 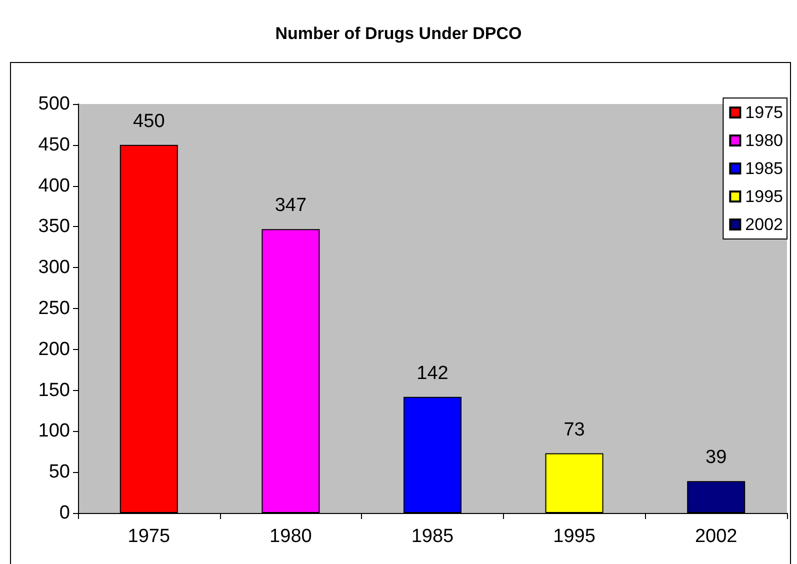 I want to click on y-tick-label: 150, so click(x=54, y=390).